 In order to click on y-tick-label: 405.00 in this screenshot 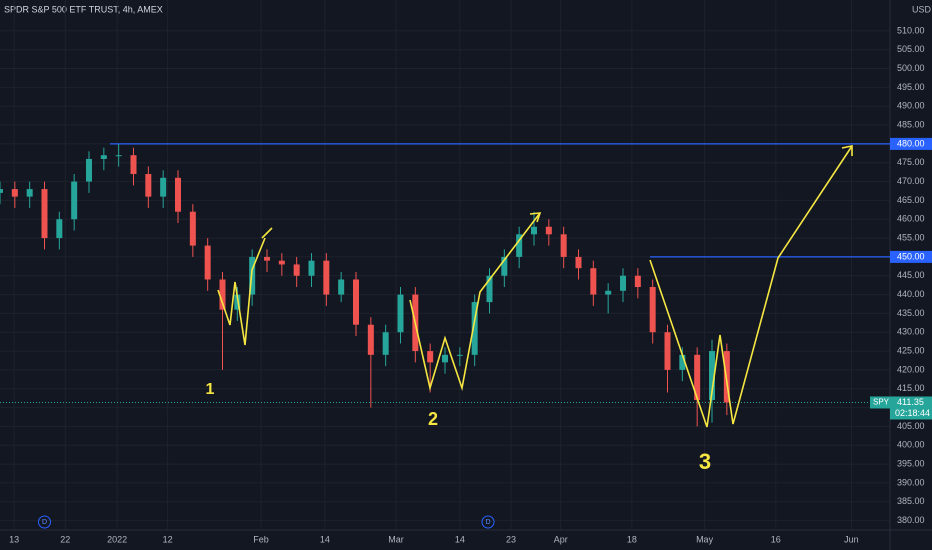, I will do `click(911, 426)`.